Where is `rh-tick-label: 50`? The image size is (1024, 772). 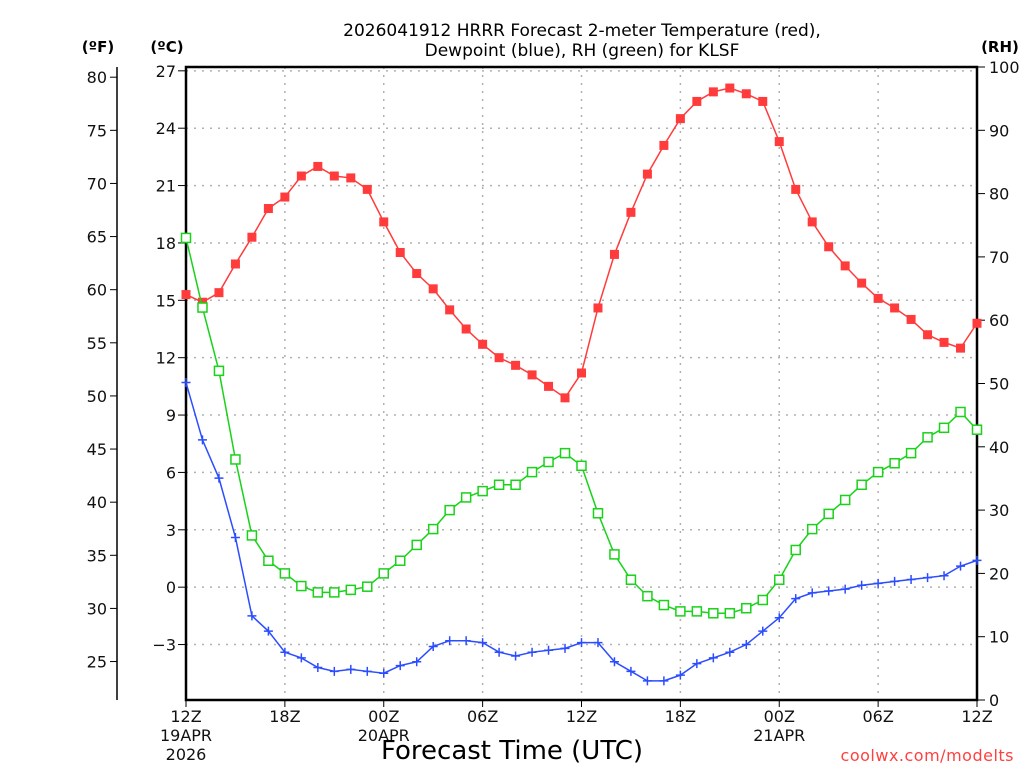 rh-tick-label: 50 is located at coordinates (999, 384).